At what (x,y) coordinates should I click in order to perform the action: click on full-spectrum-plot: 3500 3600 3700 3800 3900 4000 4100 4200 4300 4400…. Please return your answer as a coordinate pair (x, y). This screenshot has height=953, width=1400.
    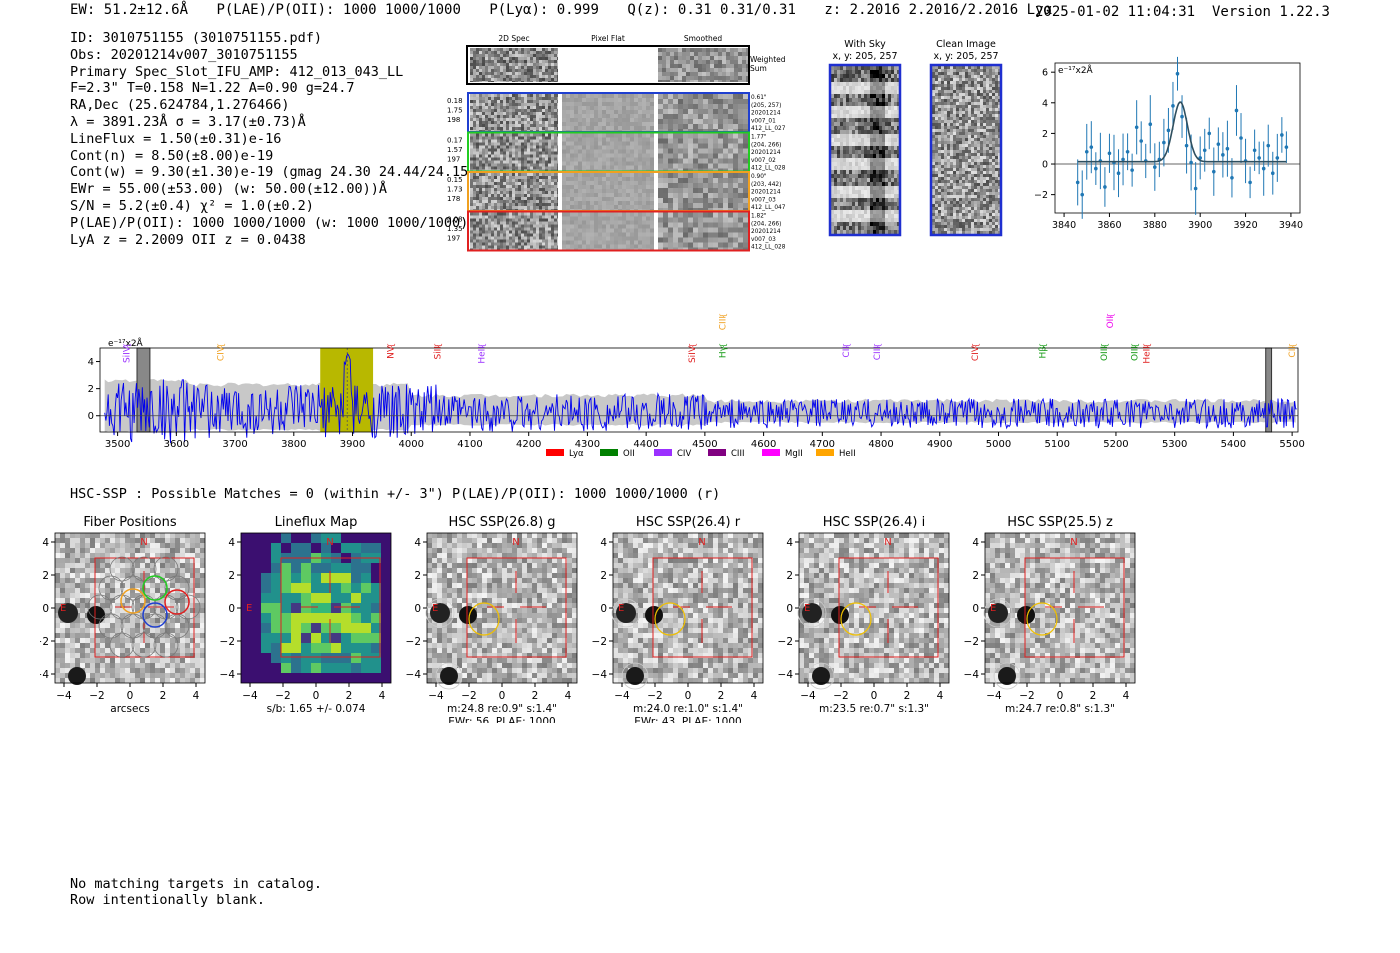
    Looking at the image, I should click on (696, 386).